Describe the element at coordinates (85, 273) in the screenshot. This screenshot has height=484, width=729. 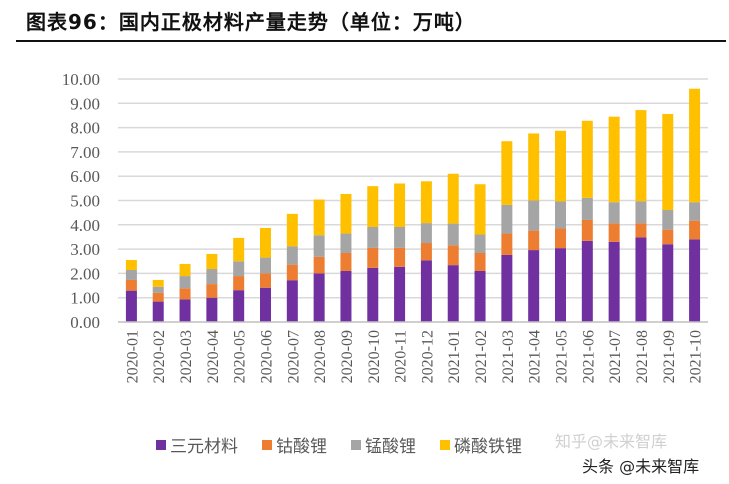
I see `y-tick-label: 2.00` at that location.